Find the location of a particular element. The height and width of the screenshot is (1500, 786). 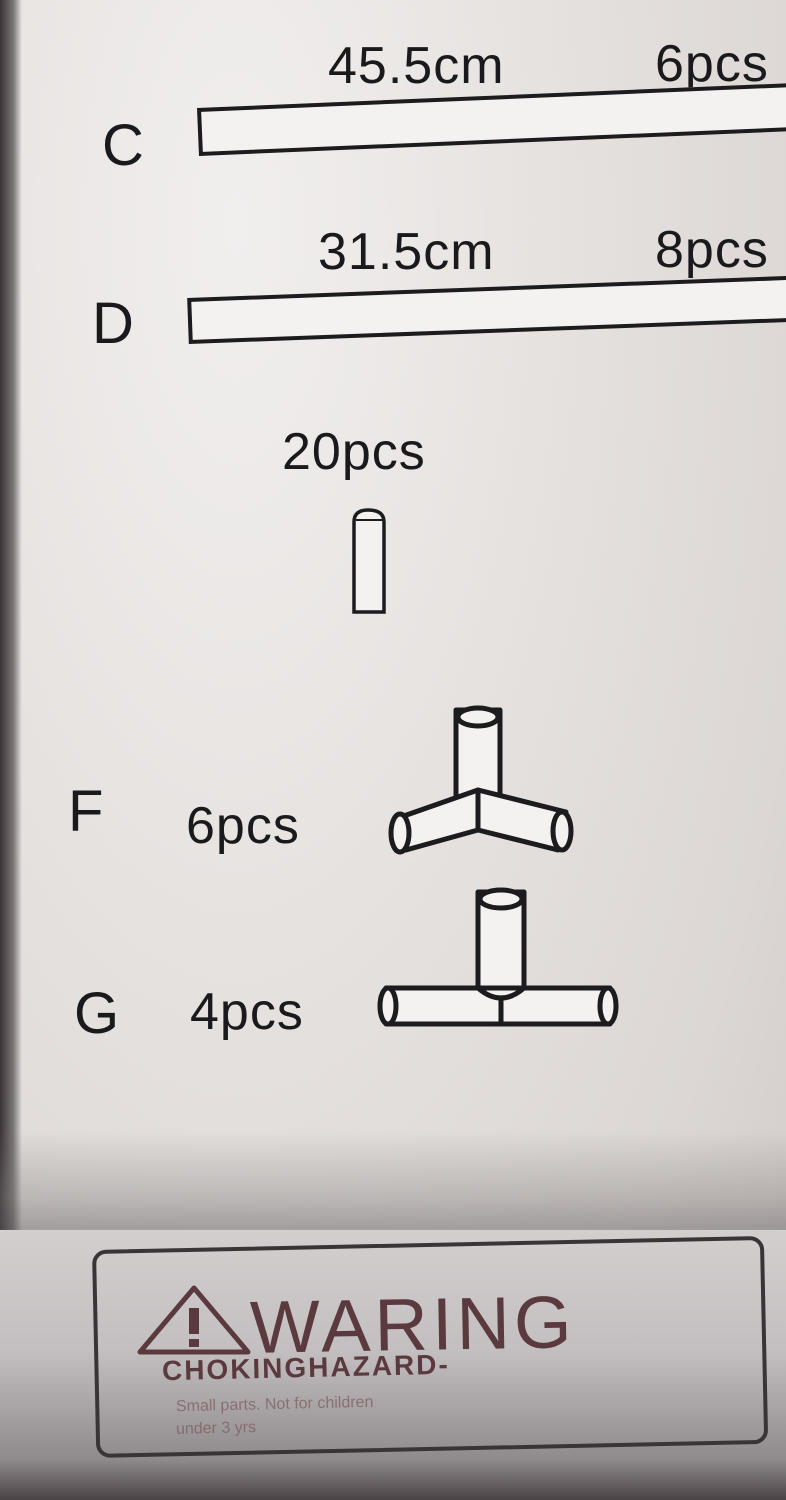

warning-triangle-icon is located at coordinates (194, 1320).